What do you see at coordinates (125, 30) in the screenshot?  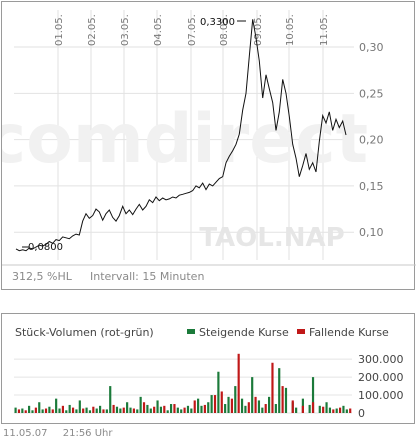 I see `x-tick-label: 03.05.` at bounding box center [125, 30].